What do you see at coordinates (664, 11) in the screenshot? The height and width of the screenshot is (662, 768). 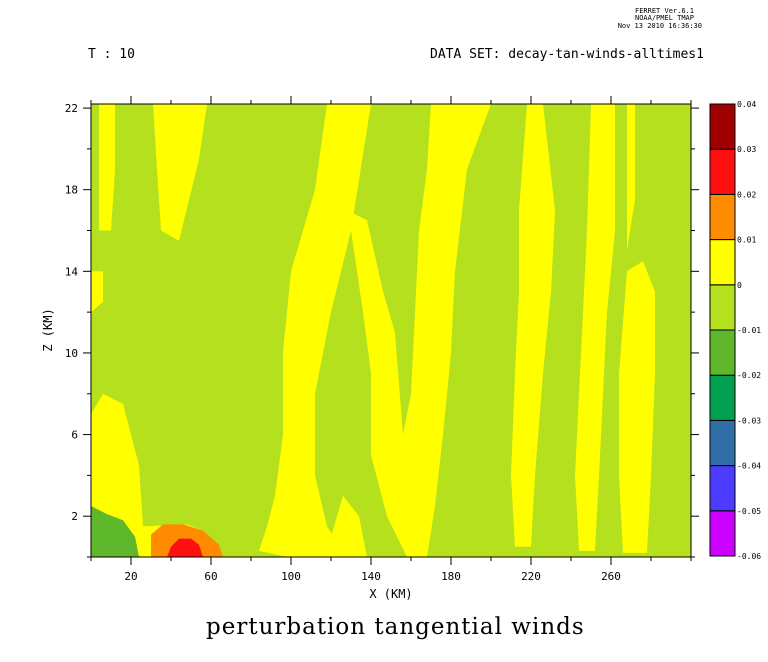 I see `ferret-version: FERRET Ver.6.1` at bounding box center [664, 11].